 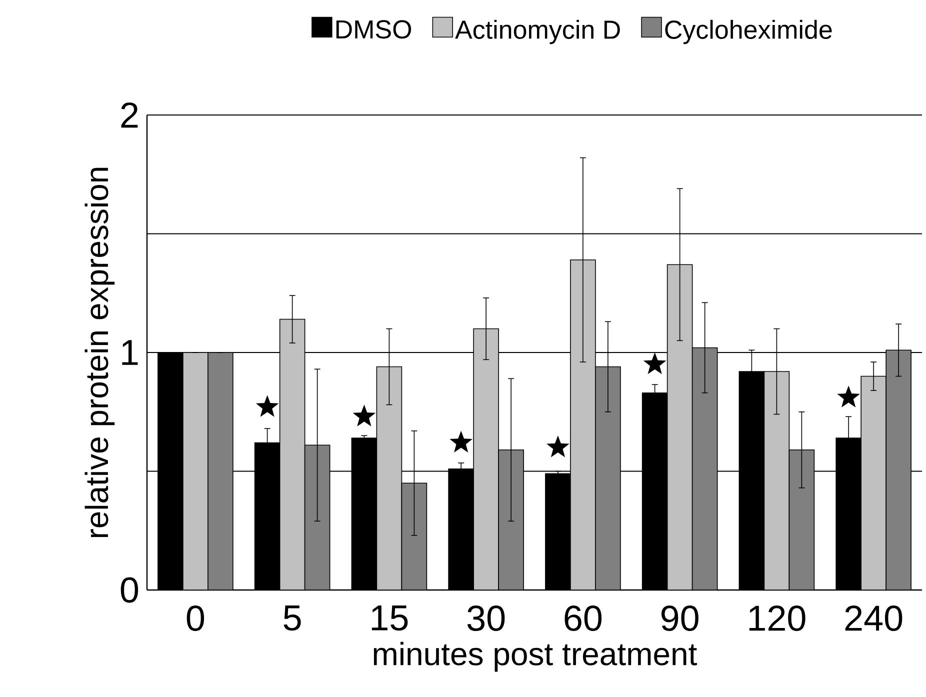 What do you see at coordinates (748, 32) in the screenshot?
I see `legend-label: Cycloheximide` at bounding box center [748, 32].